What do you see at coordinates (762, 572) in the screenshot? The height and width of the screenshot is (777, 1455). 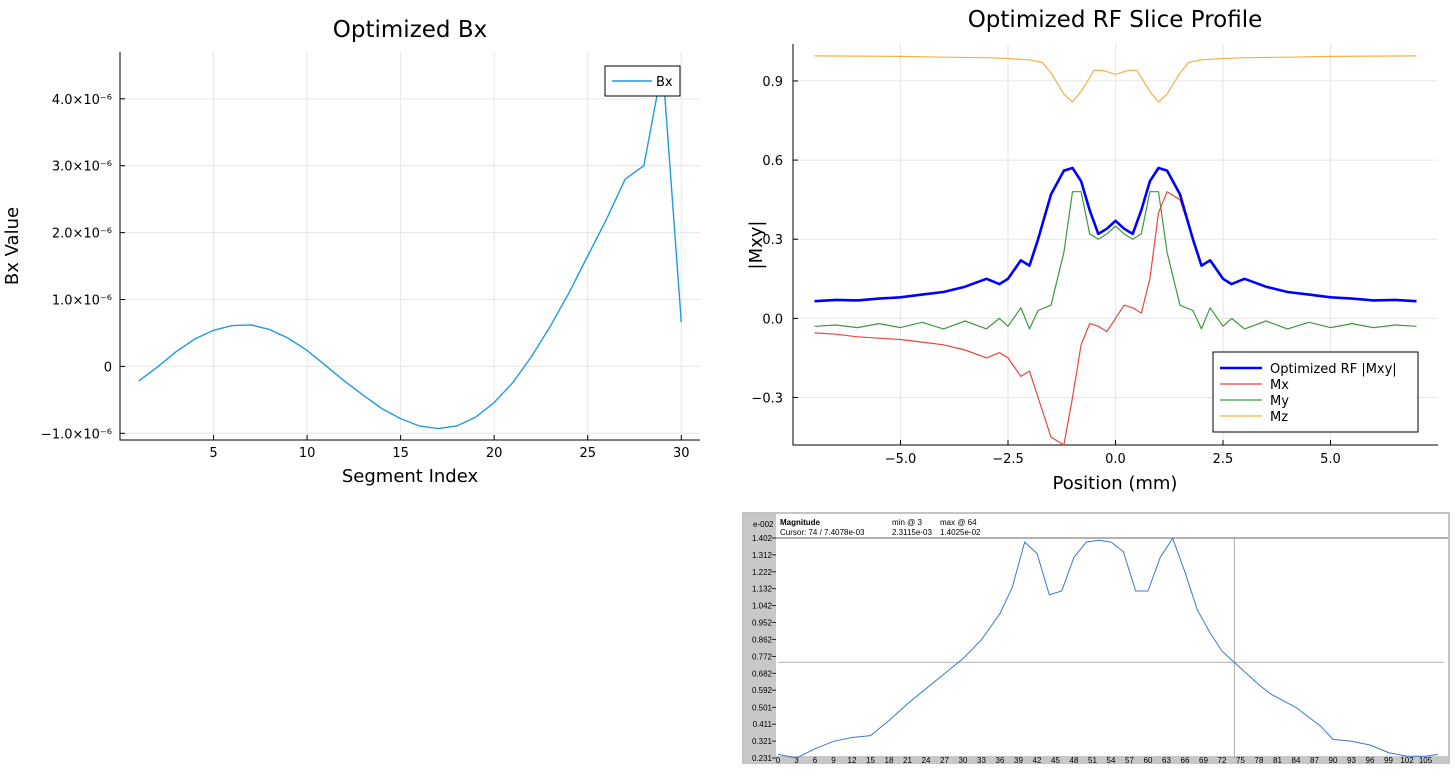 I see `viewer-y-tick-label: 1.222` at bounding box center [762, 572].